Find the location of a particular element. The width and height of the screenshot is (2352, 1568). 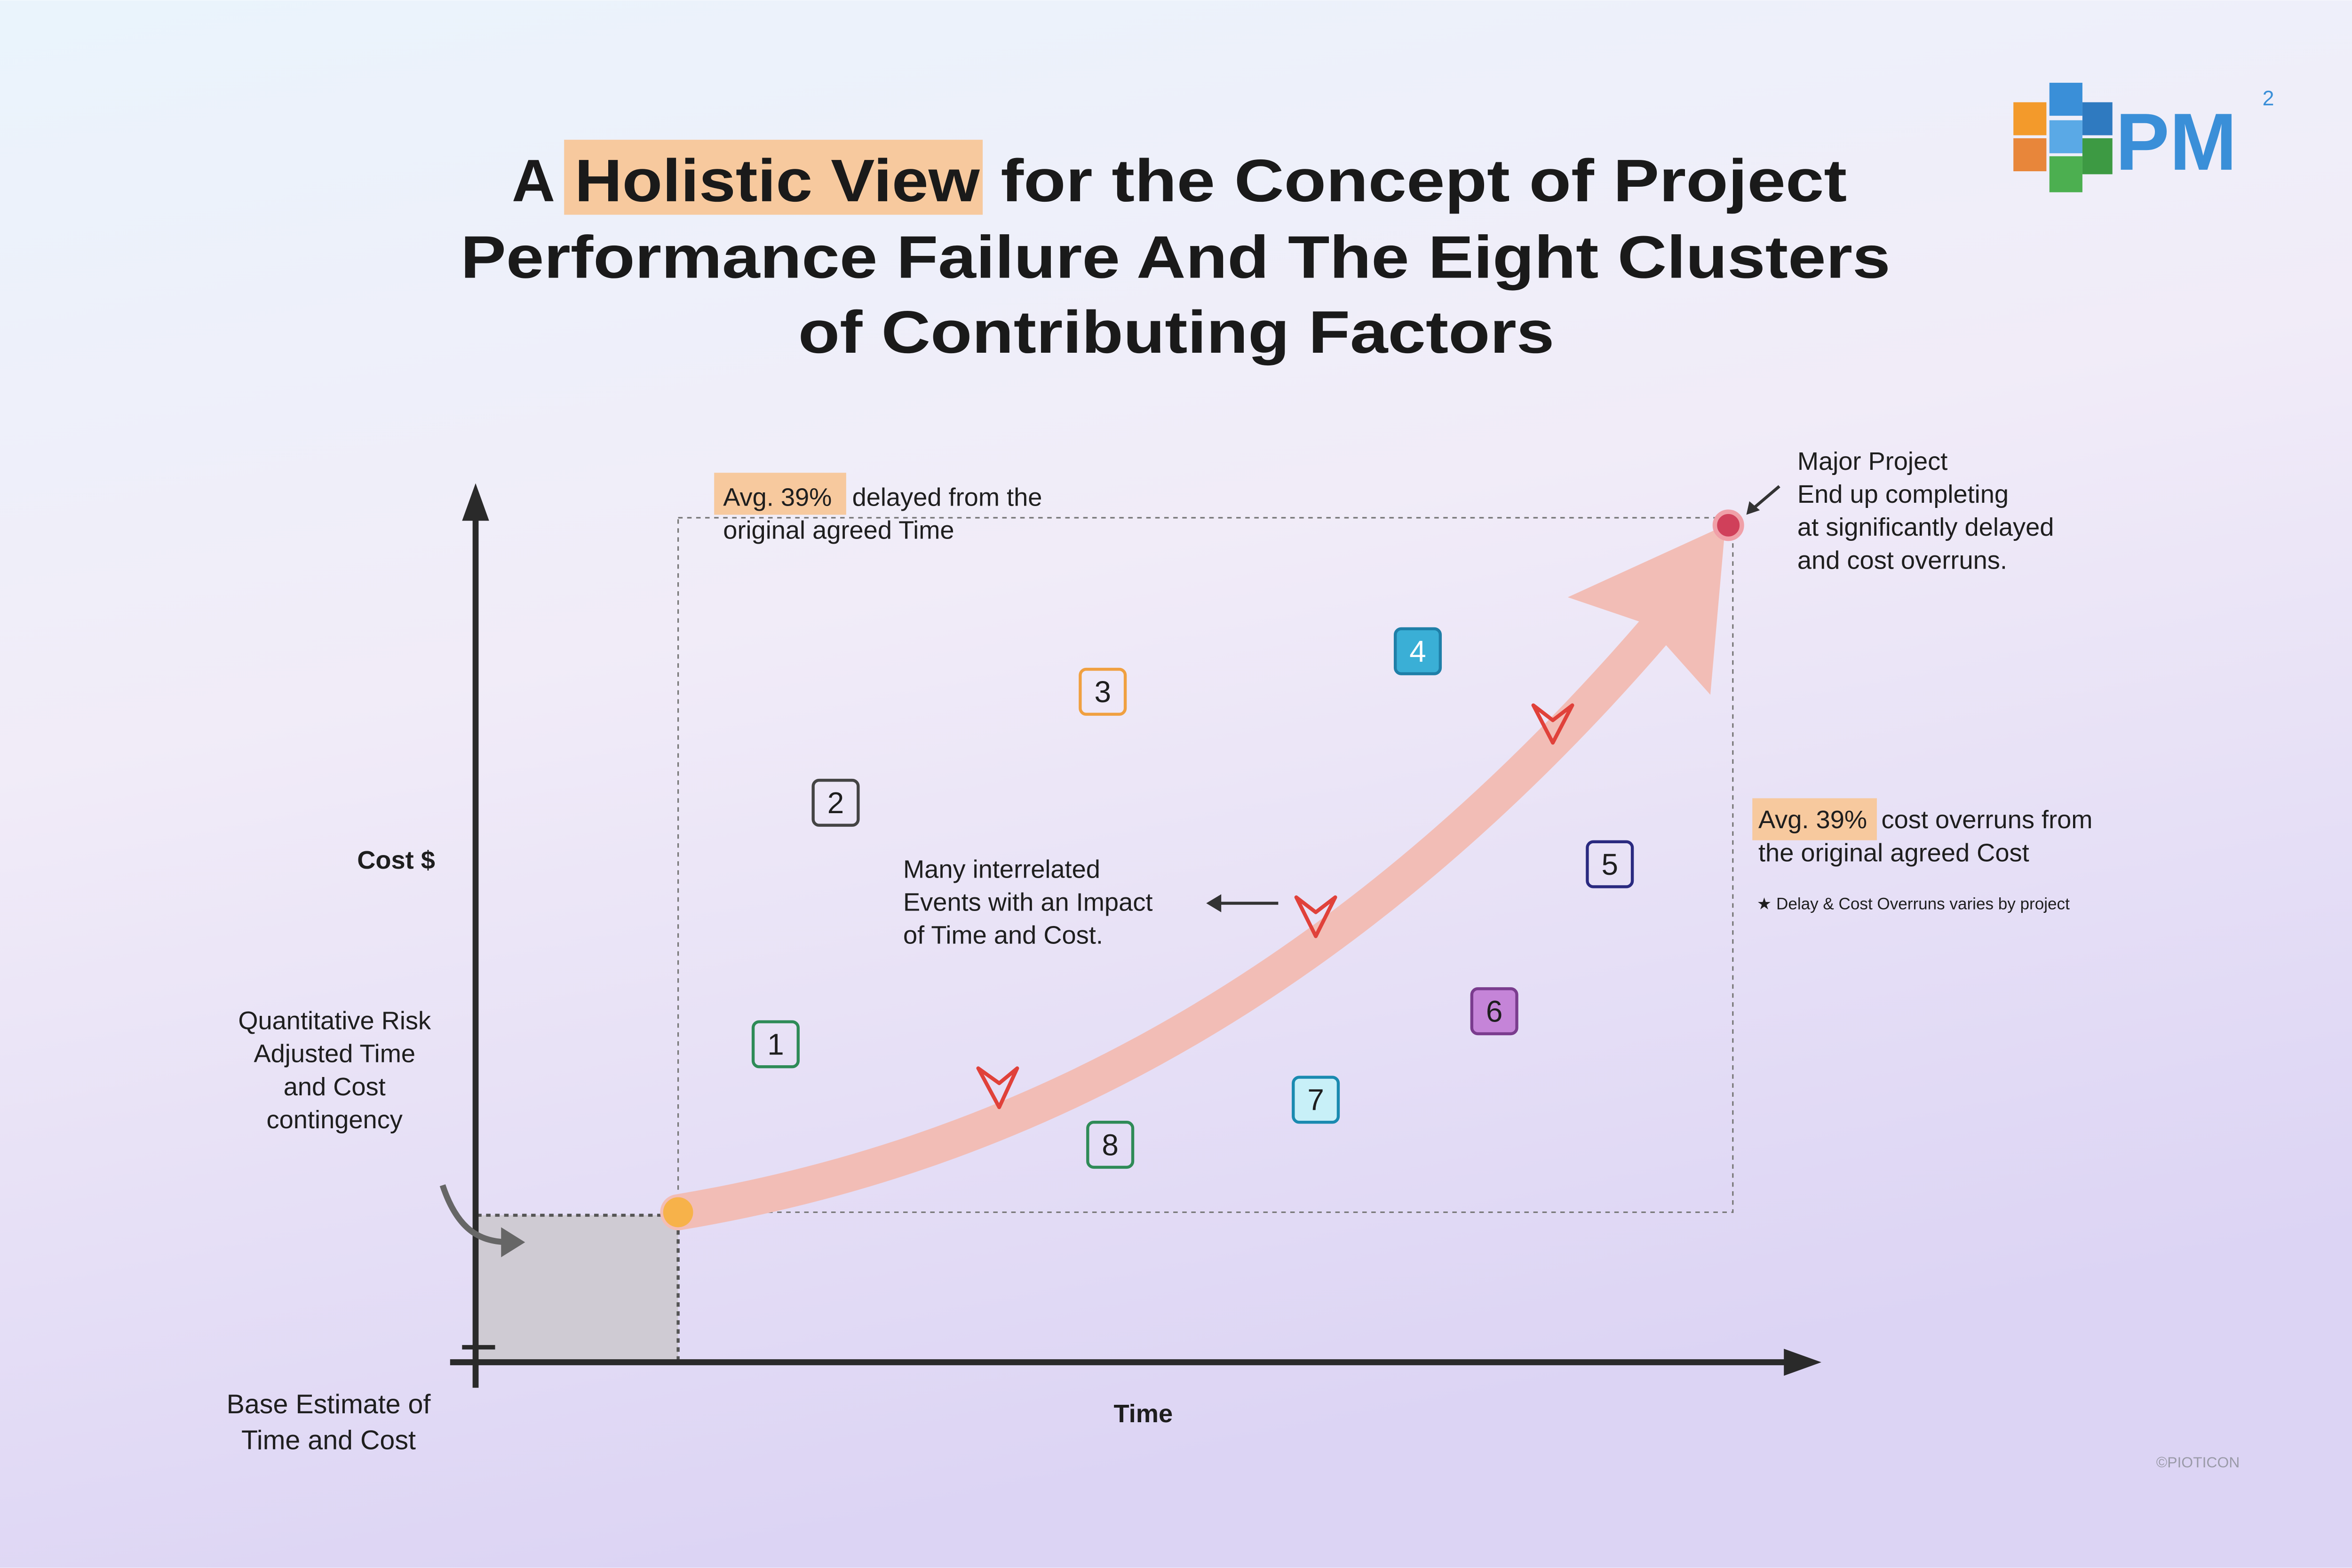

note-line: and Cost is located at coordinates (335, 1087).